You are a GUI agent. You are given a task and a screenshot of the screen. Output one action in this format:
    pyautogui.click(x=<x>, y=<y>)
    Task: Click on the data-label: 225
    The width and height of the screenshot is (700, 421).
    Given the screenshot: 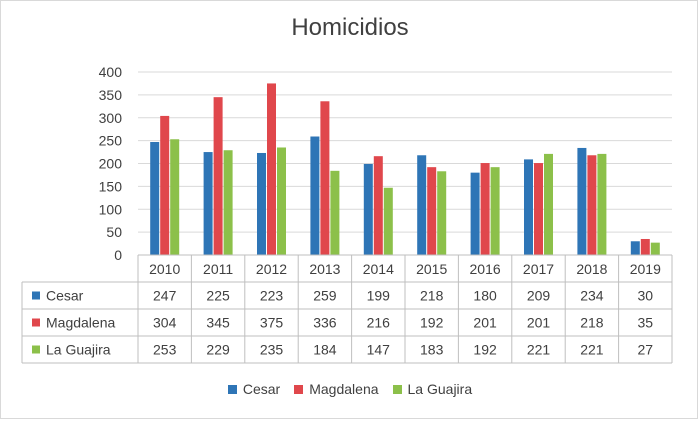 What is the action you would take?
    pyautogui.click(x=218, y=296)
    